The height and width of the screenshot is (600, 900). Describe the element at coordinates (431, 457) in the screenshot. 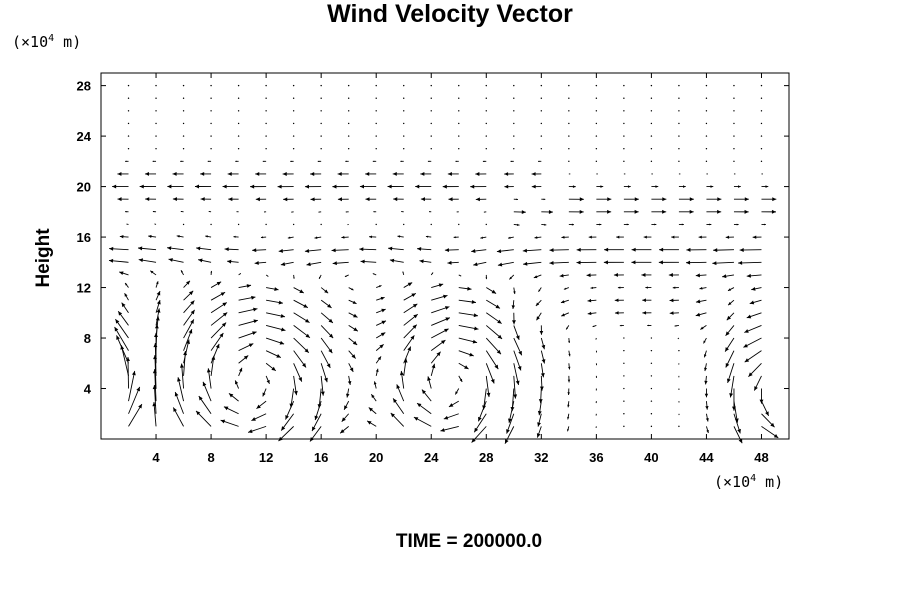

I see `x-tick-label: 24` at that location.